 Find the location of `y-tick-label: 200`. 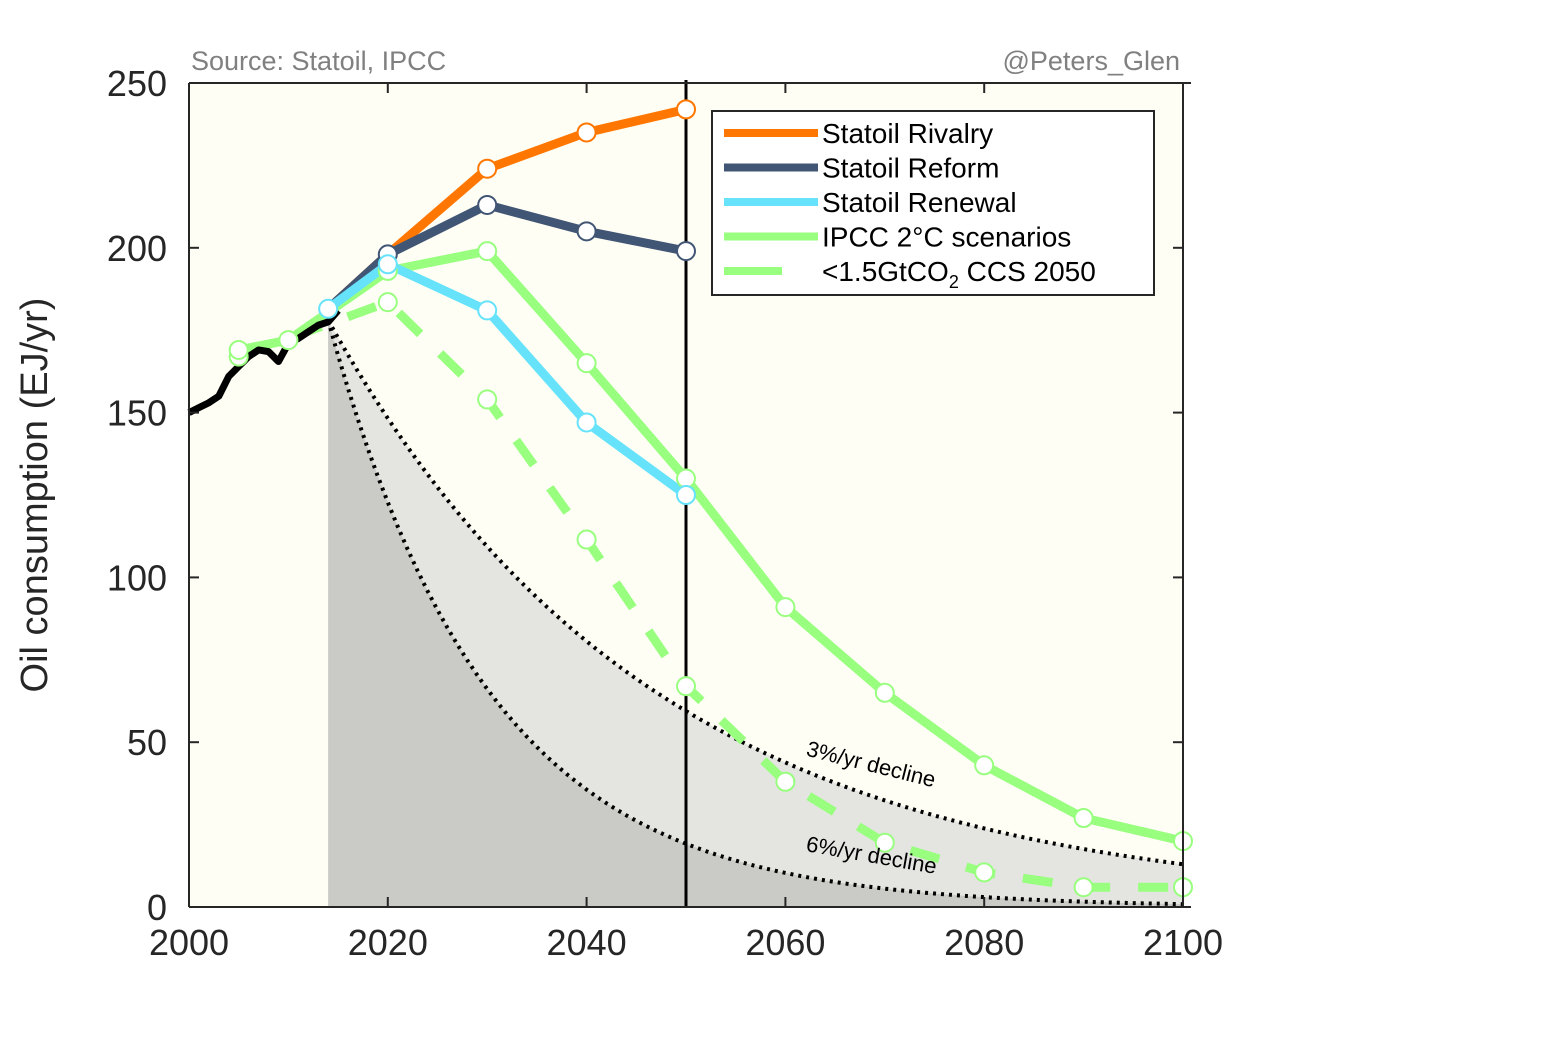

y-tick-label: 200 is located at coordinates (137, 248).